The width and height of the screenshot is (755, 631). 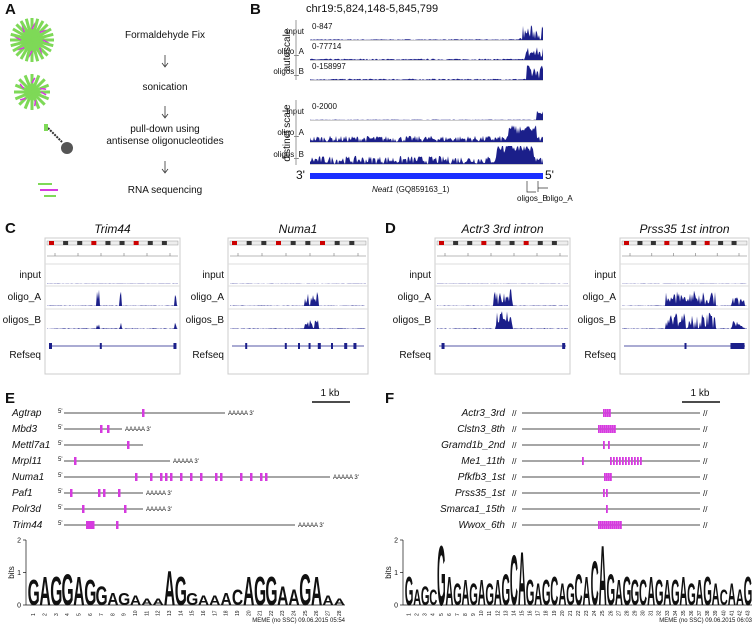 What do you see at coordinates (627, 613) in the screenshot?
I see `x-tick-label: 28` at bounding box center [627, 613].